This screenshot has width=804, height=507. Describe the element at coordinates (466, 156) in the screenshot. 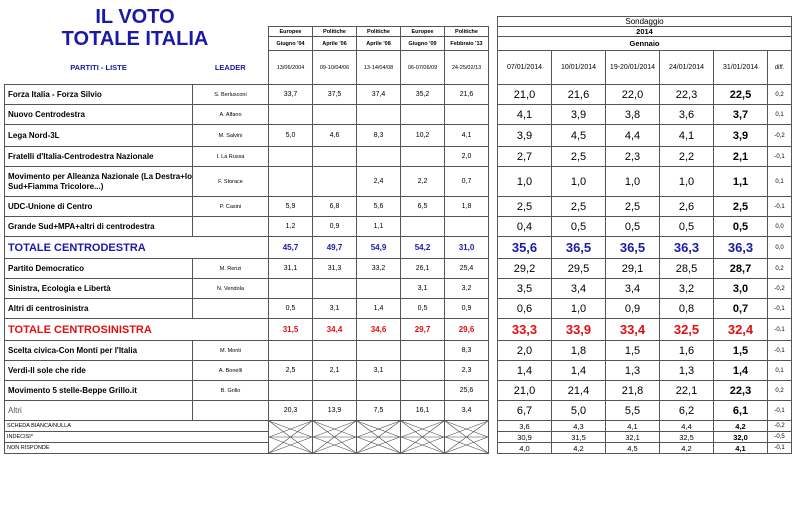

I see `election-value: 2,0` at that location.